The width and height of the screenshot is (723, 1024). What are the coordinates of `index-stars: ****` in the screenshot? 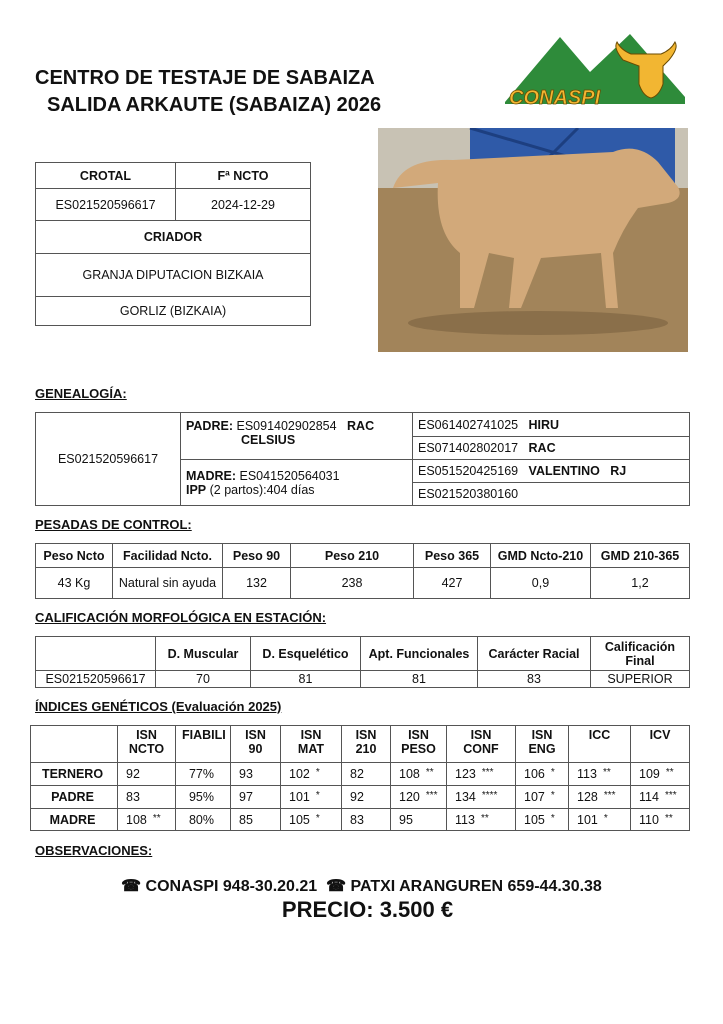 It's located at (489, 795).